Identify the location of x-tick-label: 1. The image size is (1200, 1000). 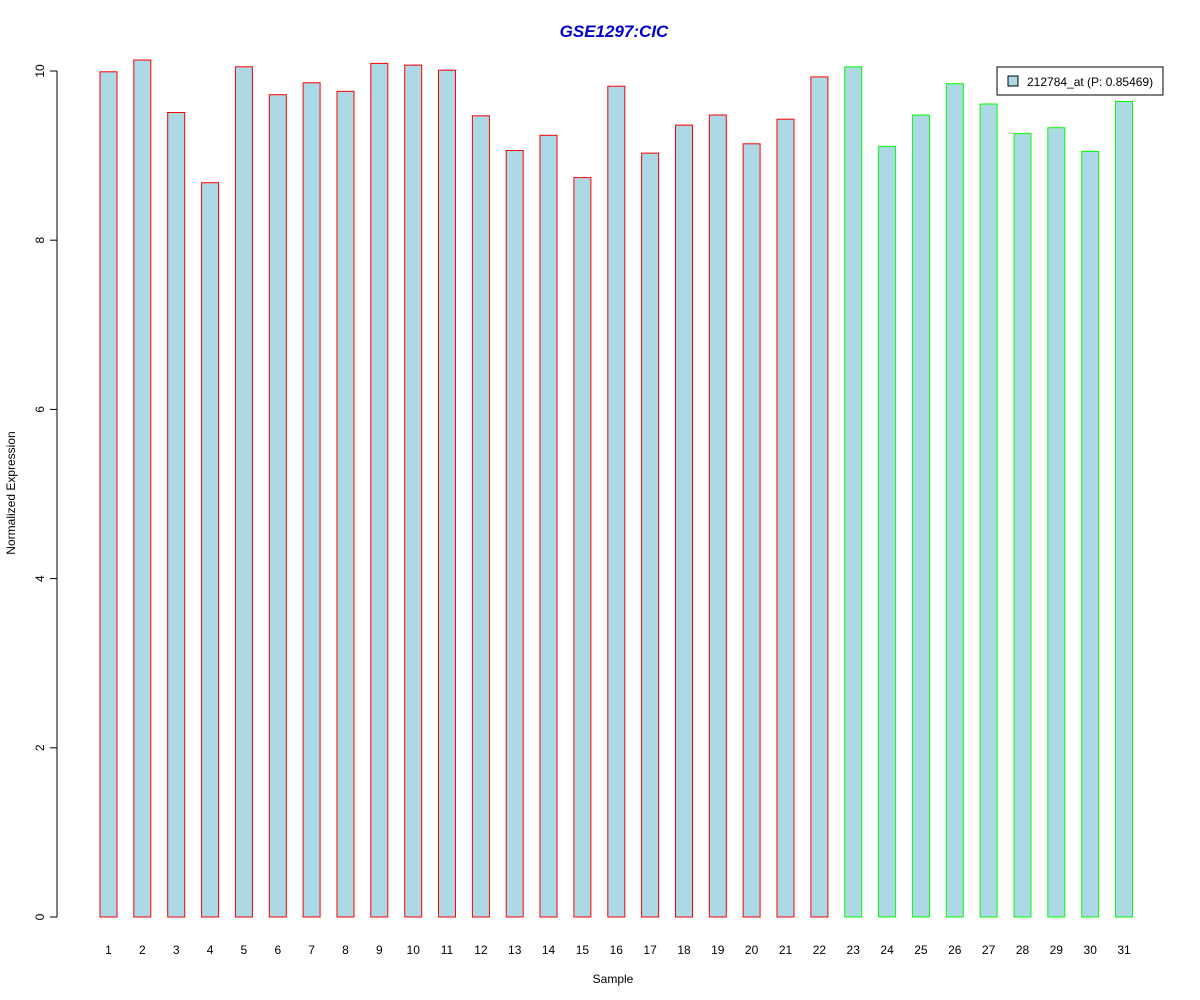
(108, 950).